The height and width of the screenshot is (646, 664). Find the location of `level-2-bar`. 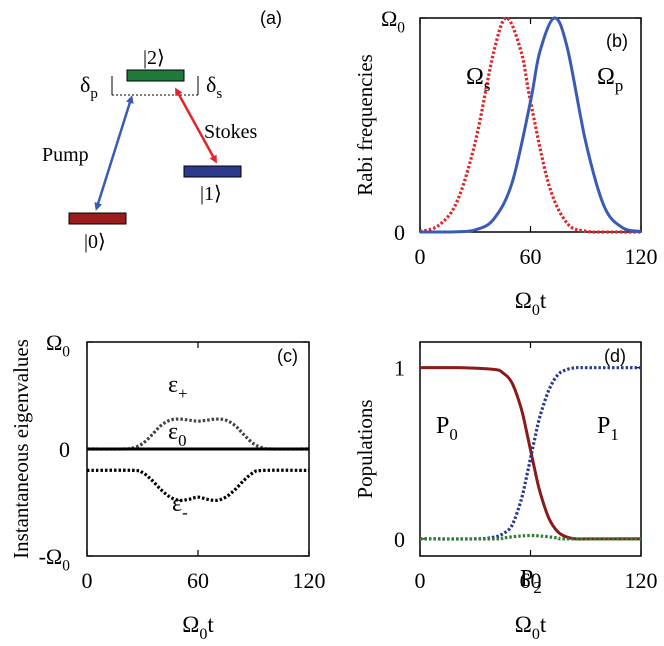

level-2-bar is located at coordinates (155, 75).